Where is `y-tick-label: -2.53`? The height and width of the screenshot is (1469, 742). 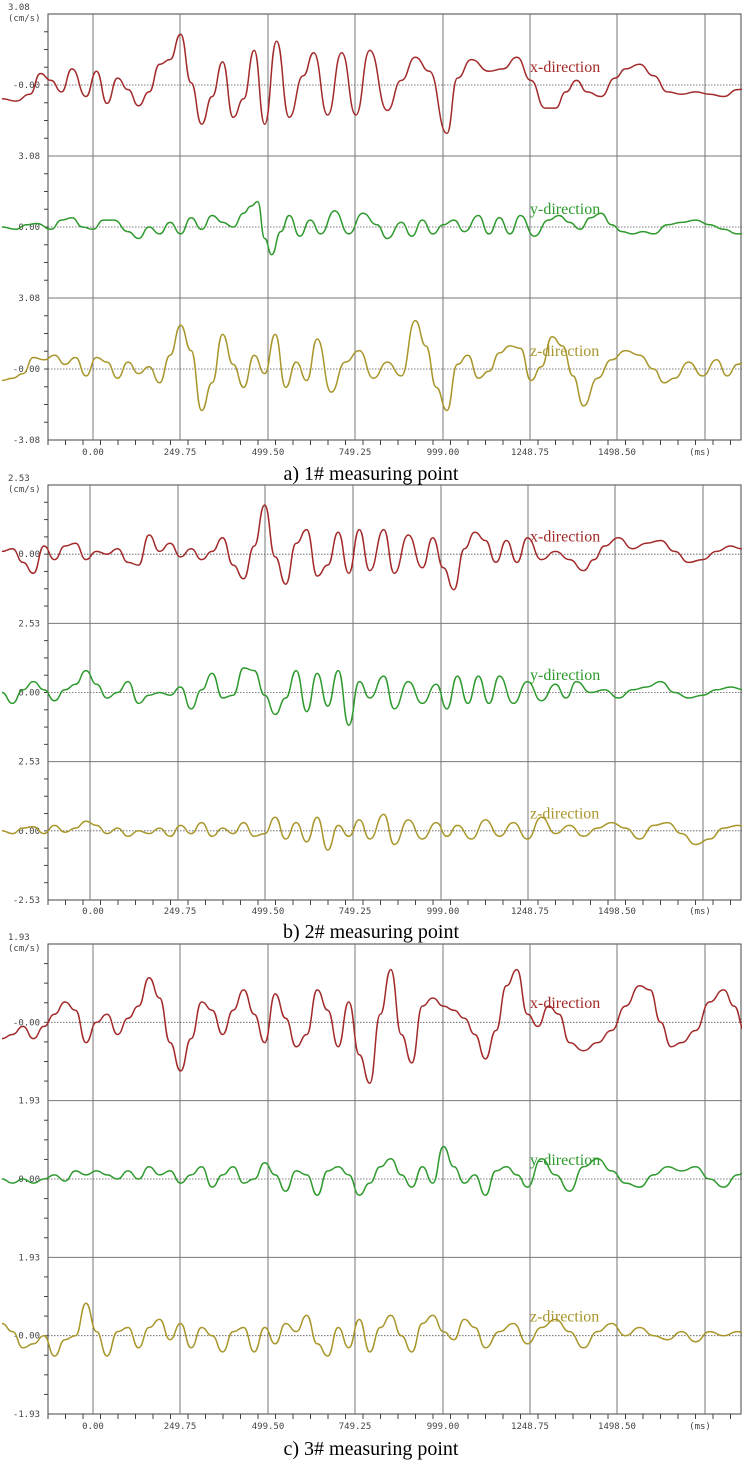
y-tick-label: -2.53 is located at coordinates (26, 901).